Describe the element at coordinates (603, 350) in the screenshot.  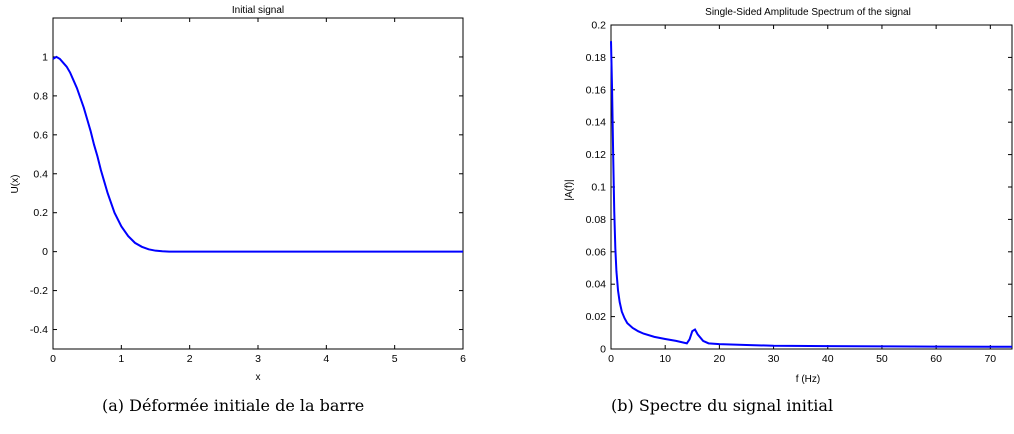
I see `chart-b-ytick-label: 0` at that location.